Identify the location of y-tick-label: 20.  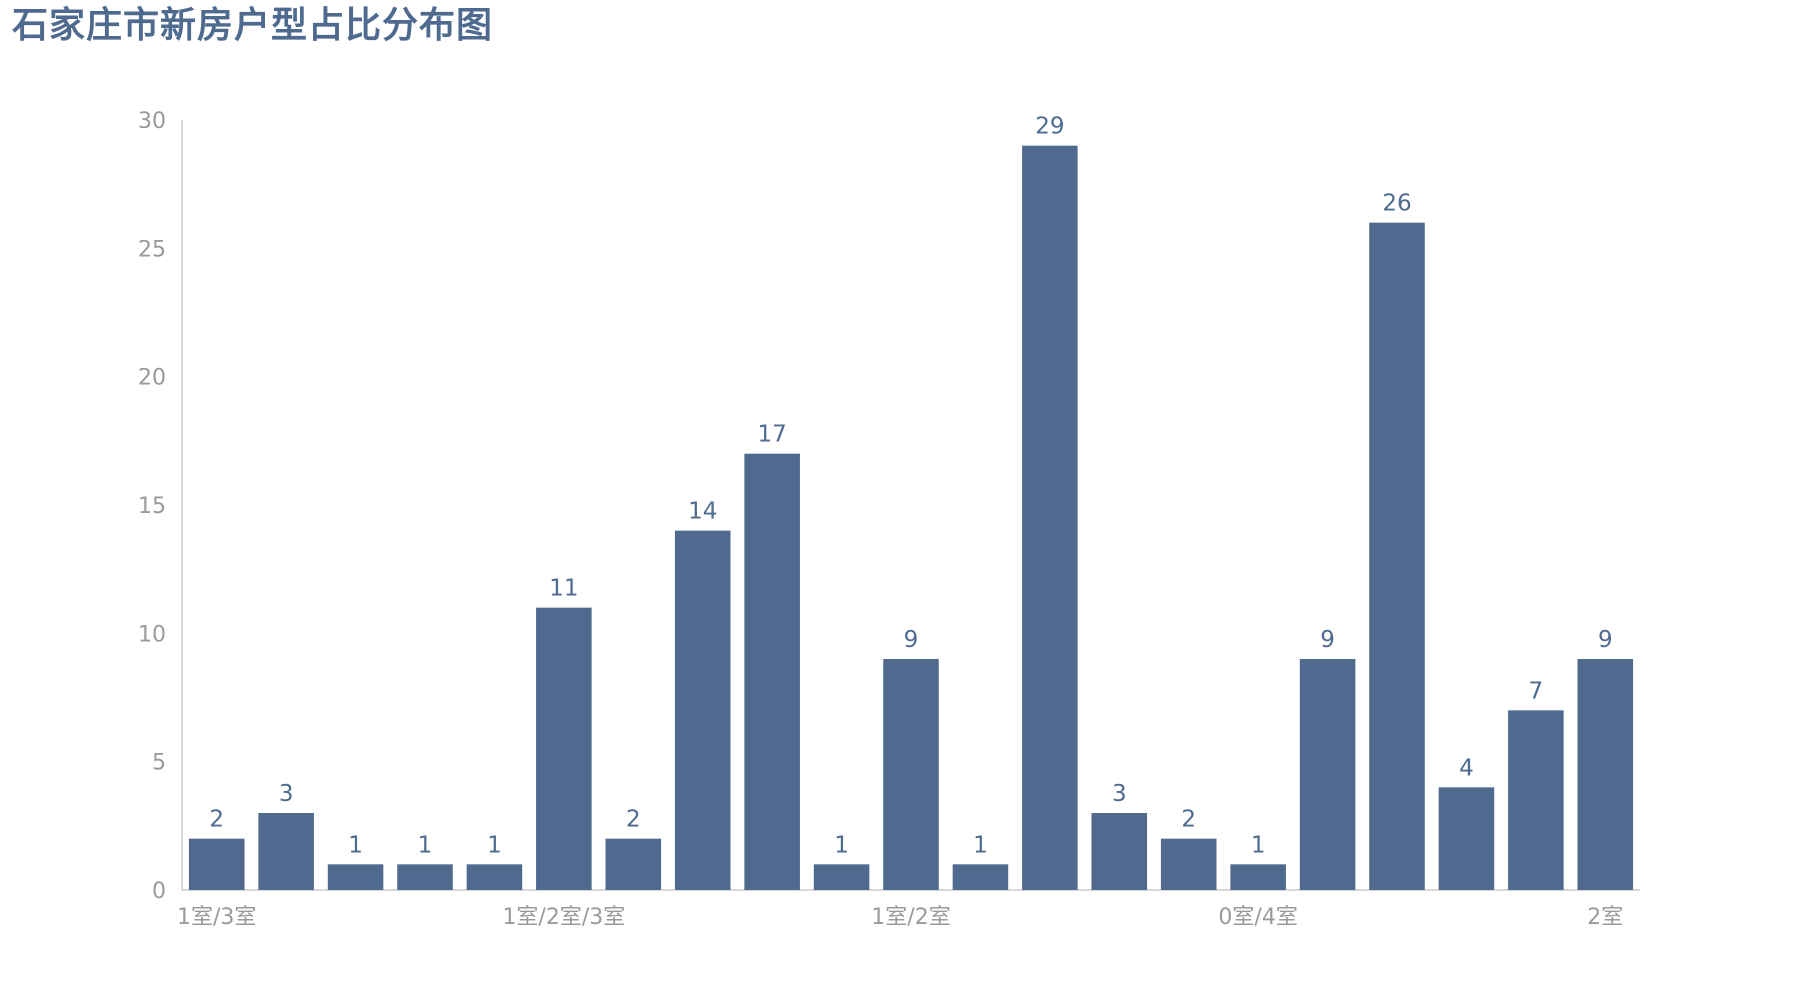
(152, 378).